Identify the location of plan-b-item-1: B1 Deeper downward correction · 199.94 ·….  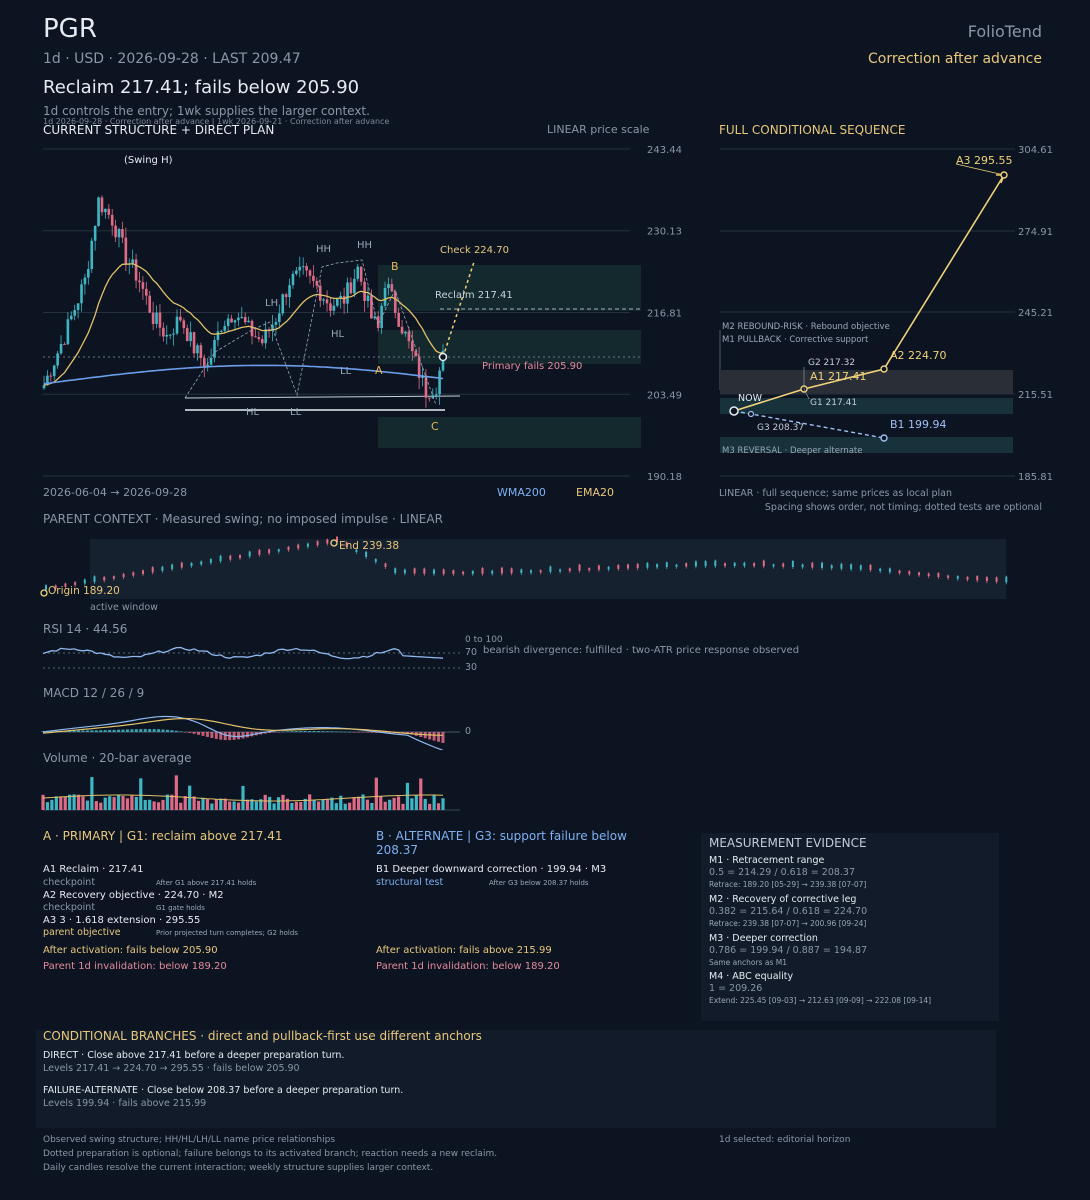
(491, 869).